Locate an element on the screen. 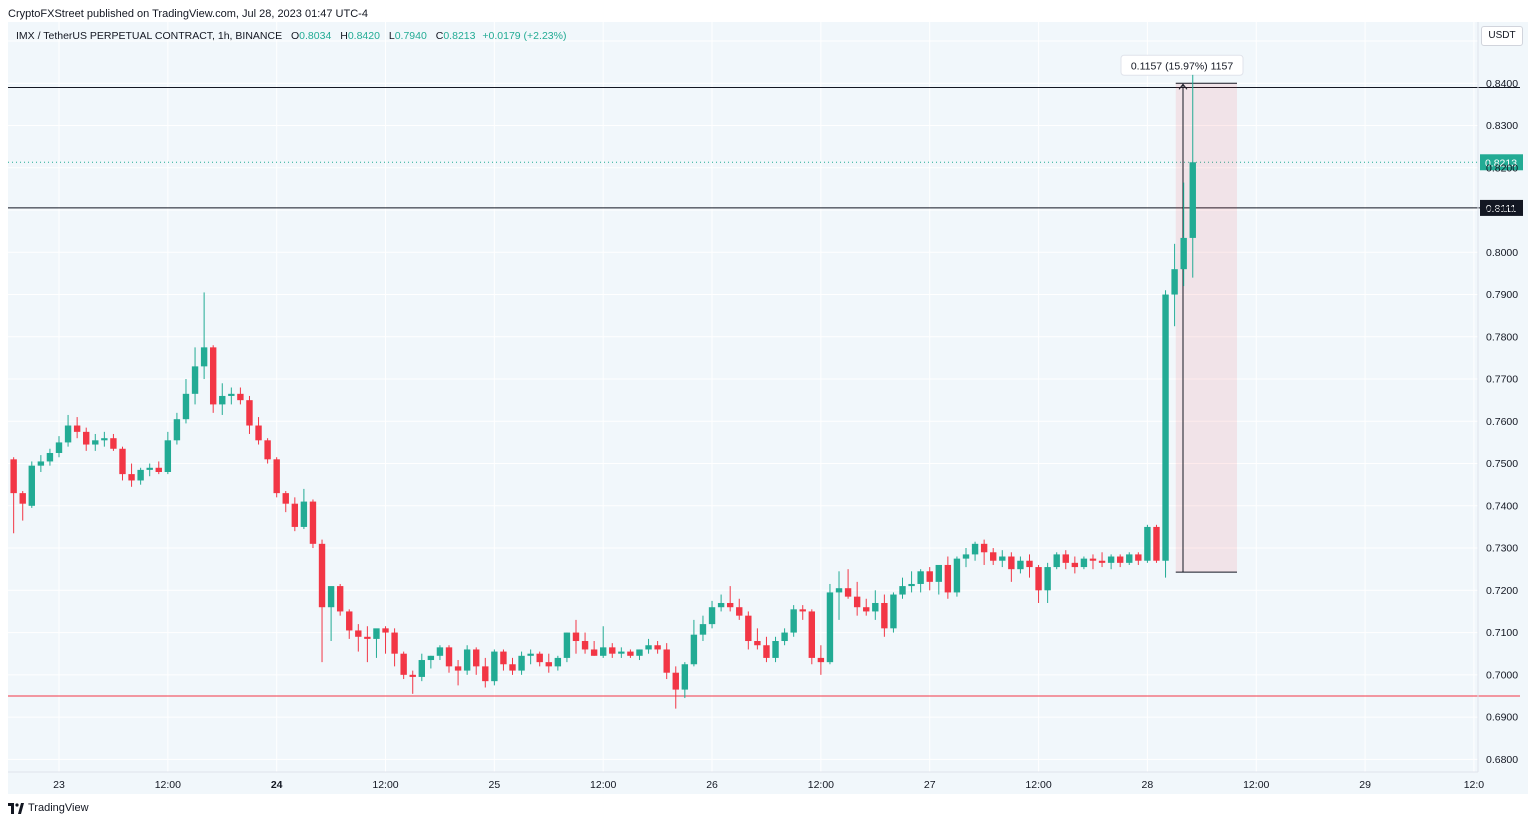 The width and height of the screenshot is (1536, 824). price-tick-label: 0.7700 is located at coordinates (1502, 380).